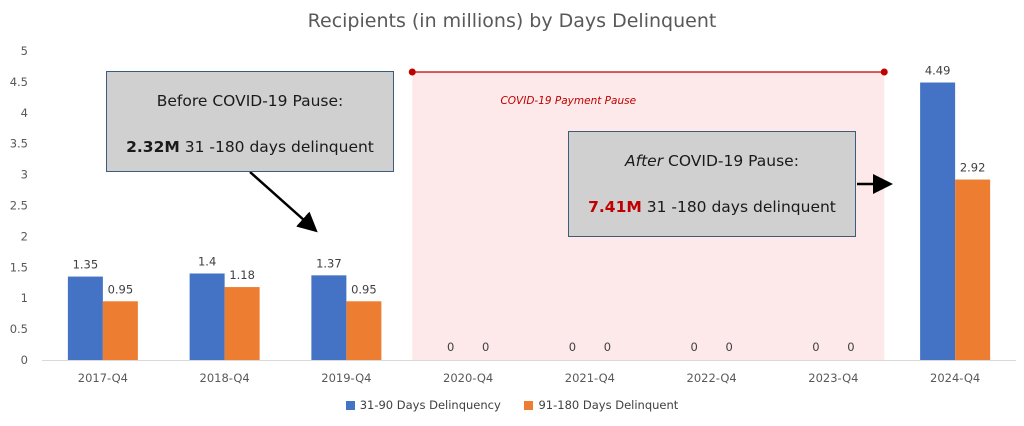  What do you see at coordinates (19, 144) in the screenshot?
I see `y-tick-label: 3.5` at bounding box center [19, 144].